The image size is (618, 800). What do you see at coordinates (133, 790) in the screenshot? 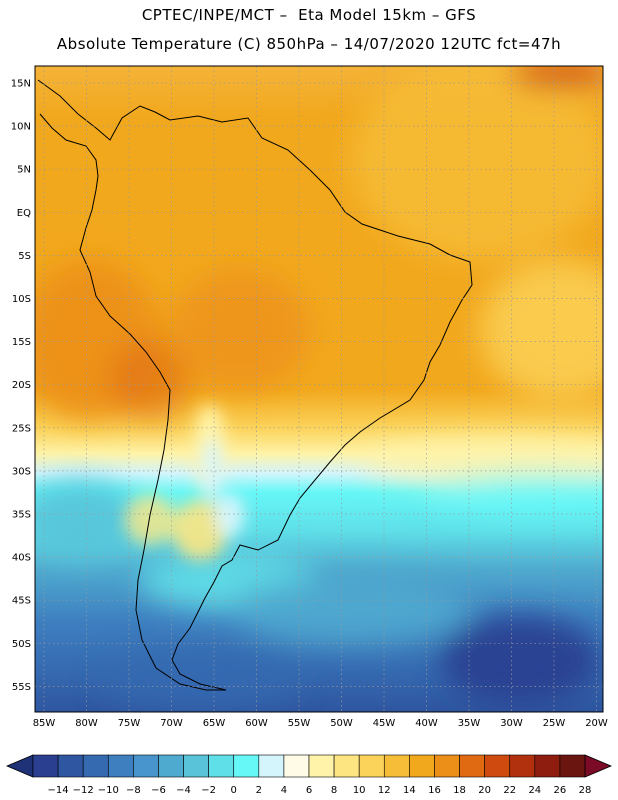
I see `colorbar-label: −8` at bounding box center [133, 790].